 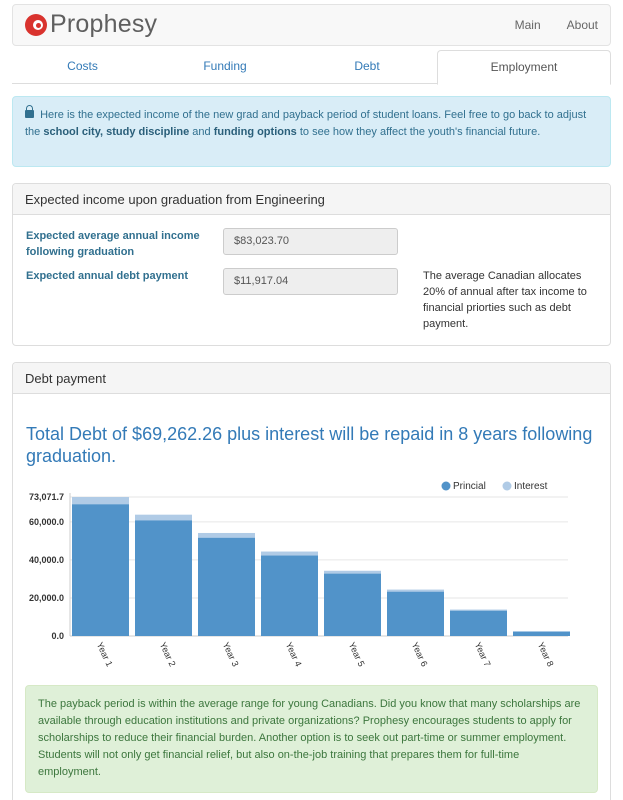 What do you see at coordinates (527, 25) in the screenshot?
I see `nav-link-main: Main` at bounding box center [527, 25].